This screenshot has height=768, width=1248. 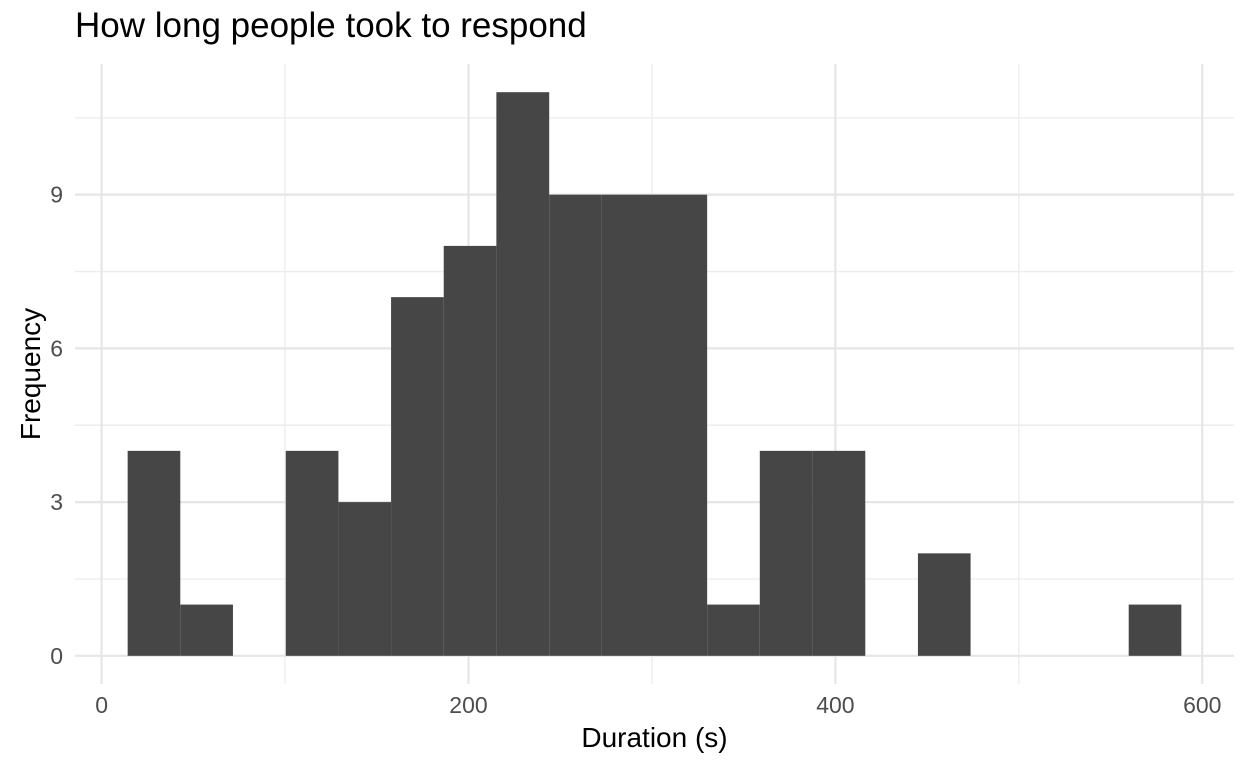 I want to click on y-tick-label: 9, so click(x=56, y=195).